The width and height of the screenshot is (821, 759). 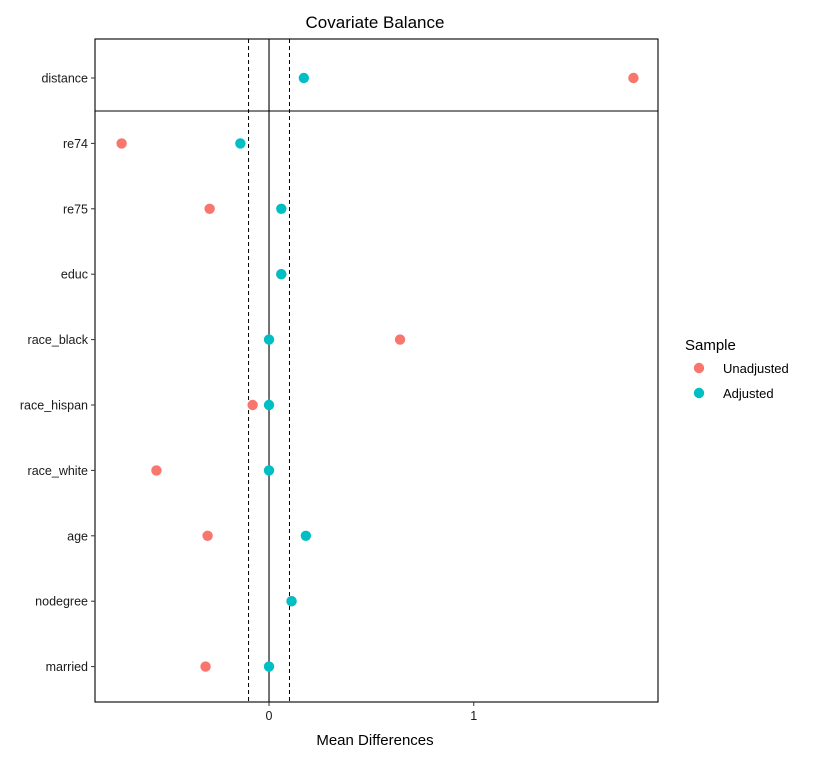 What do you see at coordinates (269, 405) in the screenshot?
I see `point-adjusted-race_hispan` at bounding box center [269, 405].